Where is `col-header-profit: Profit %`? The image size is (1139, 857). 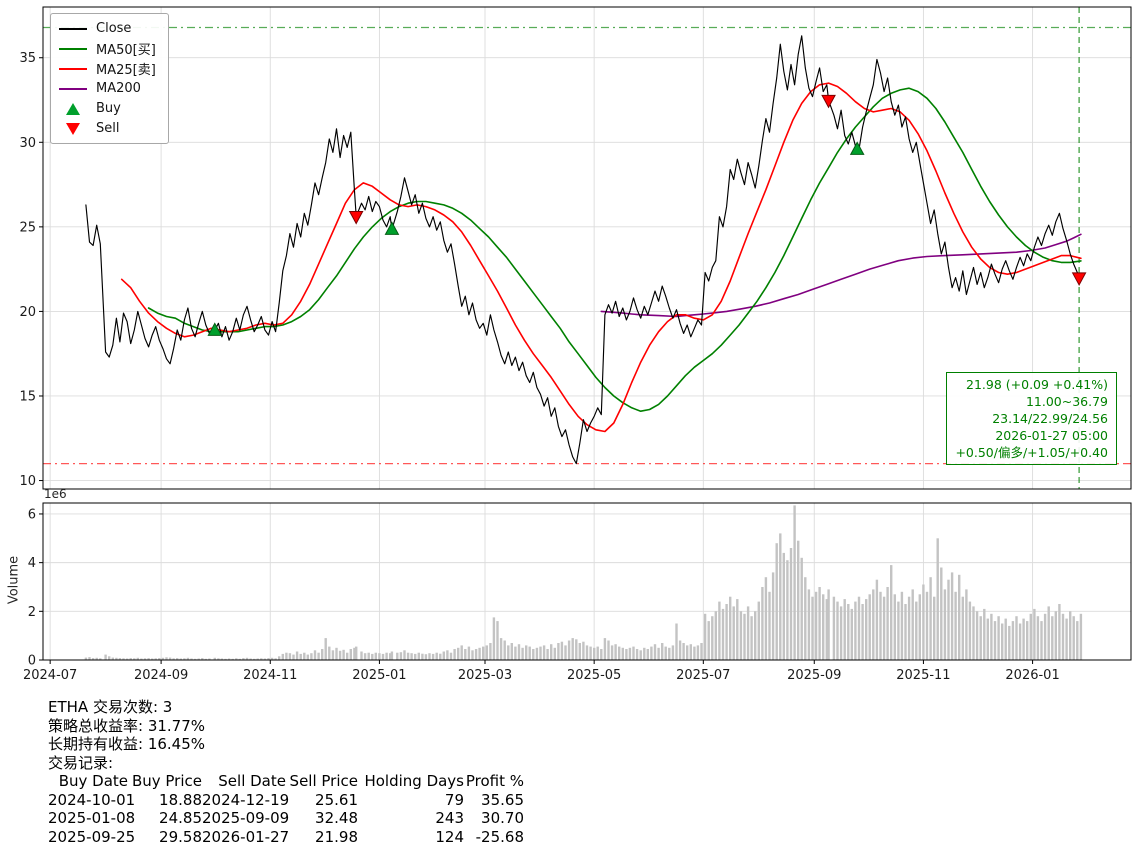
col-header-profit: Profit % is located at coordinates (494, 781).